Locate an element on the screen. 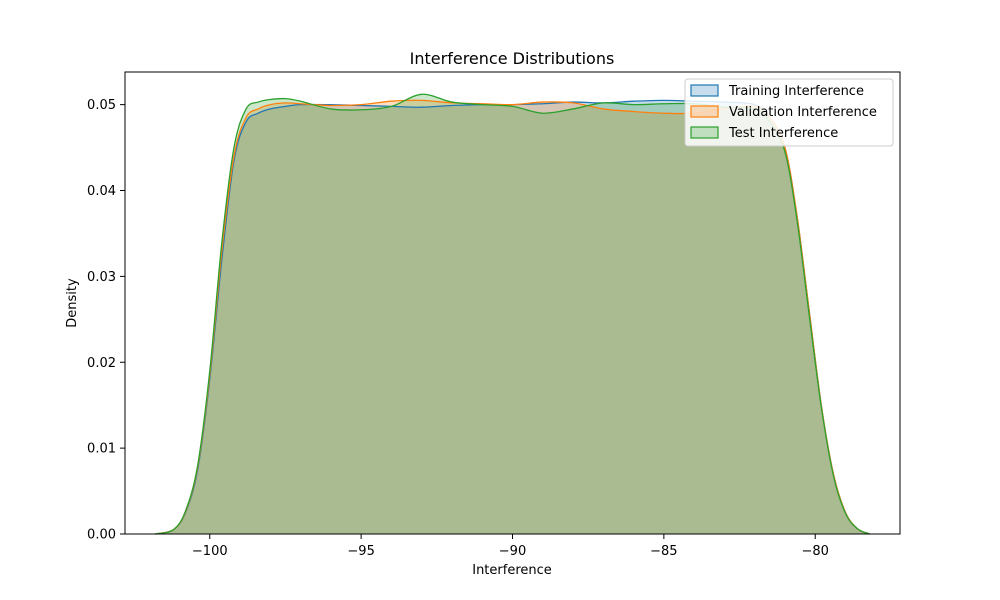 This screenshot has width=1000, height=600. x-tick-label: −80 is located at coordinates (815, 551).